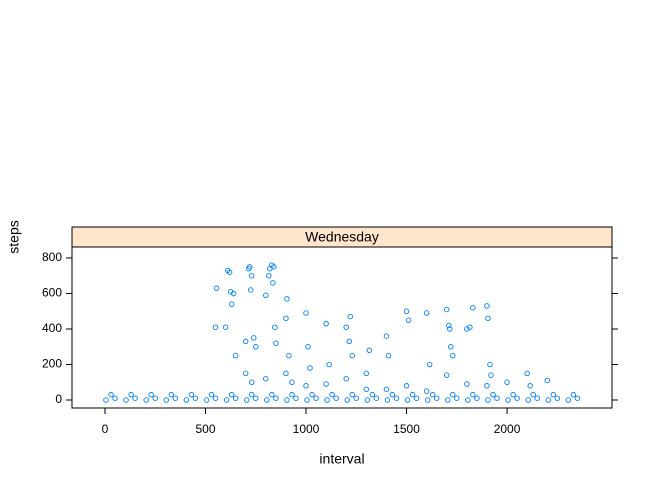 Image resolution: width=672 pixels, height=485 pixels. Describe the element at coordinates (52, 328) in the screenshot. I see `y-tick-label: 400` at that location.